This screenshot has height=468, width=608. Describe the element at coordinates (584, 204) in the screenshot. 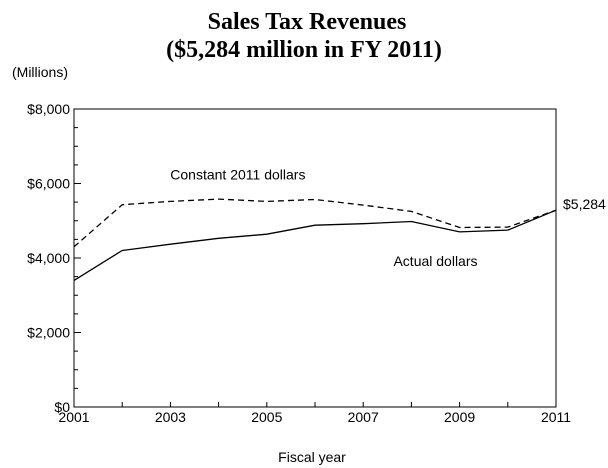

I see `end-value-label: $5,284` at that location.